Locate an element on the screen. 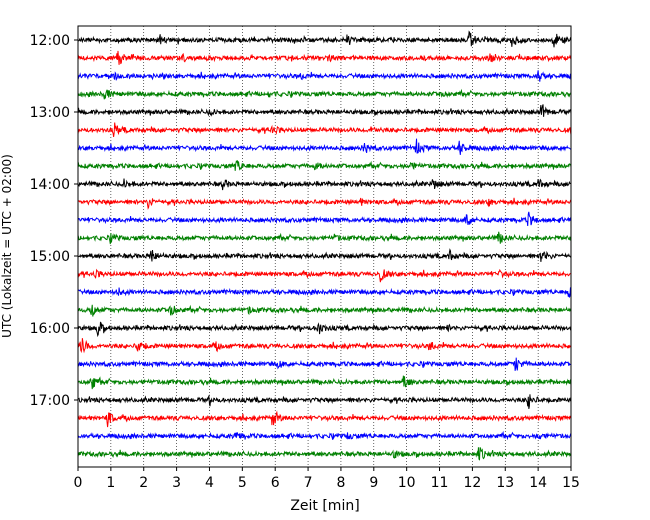 The width and height of the screenshot is (650, 520). x-tick-label-12: 12 is located at coordinates (472, 483).